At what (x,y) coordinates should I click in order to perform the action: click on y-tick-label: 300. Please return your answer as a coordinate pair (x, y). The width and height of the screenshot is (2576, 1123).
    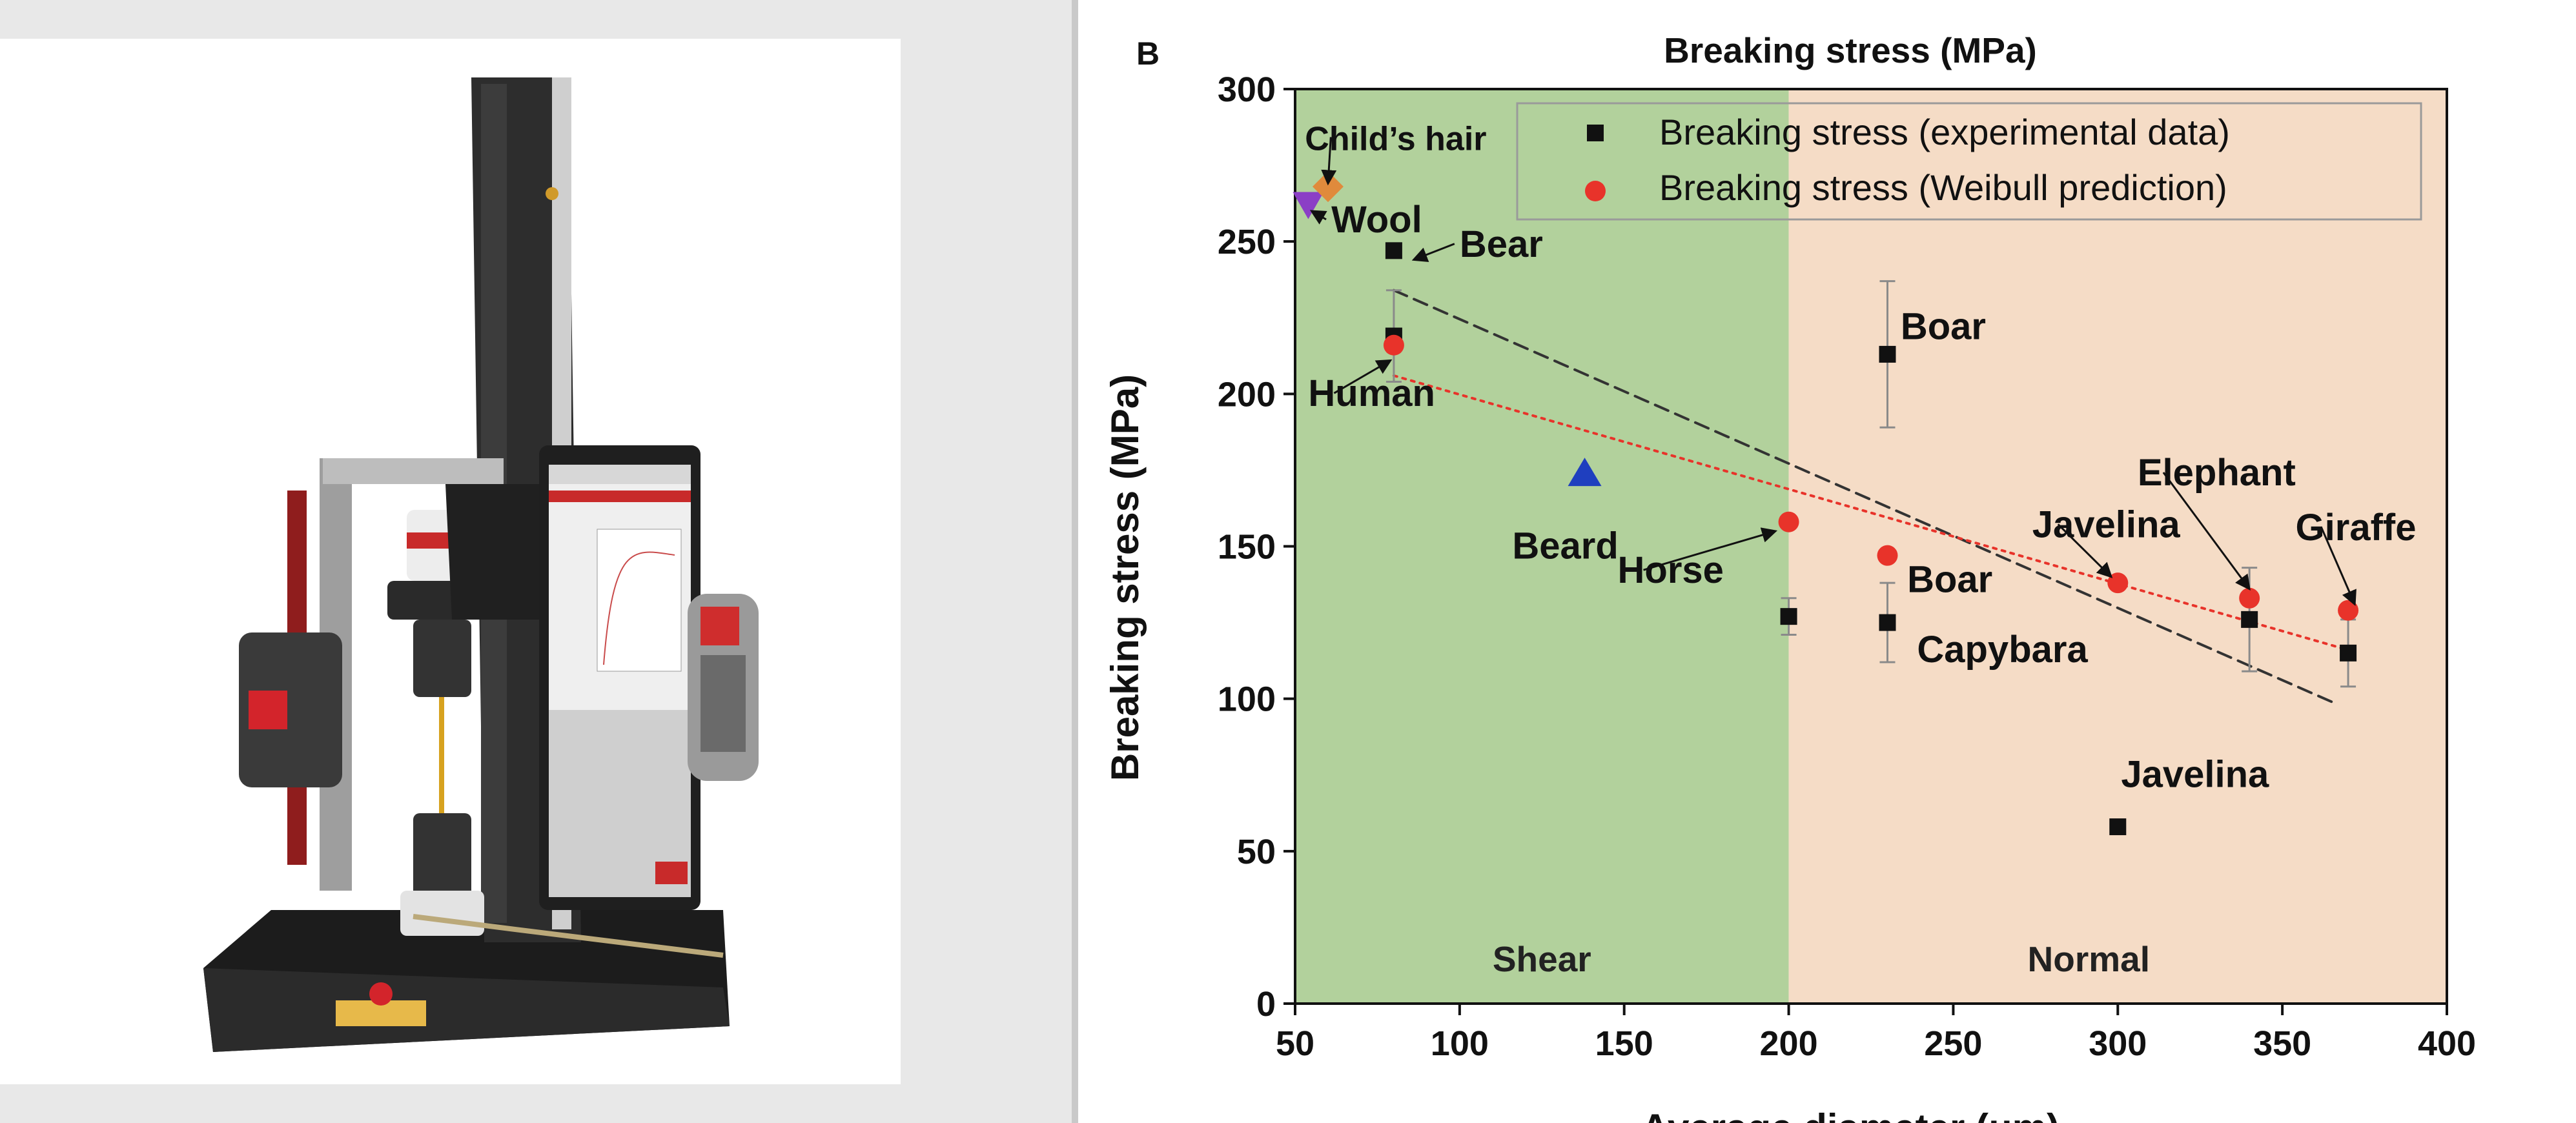
    Looking at the image, I should click on (1247, 89).